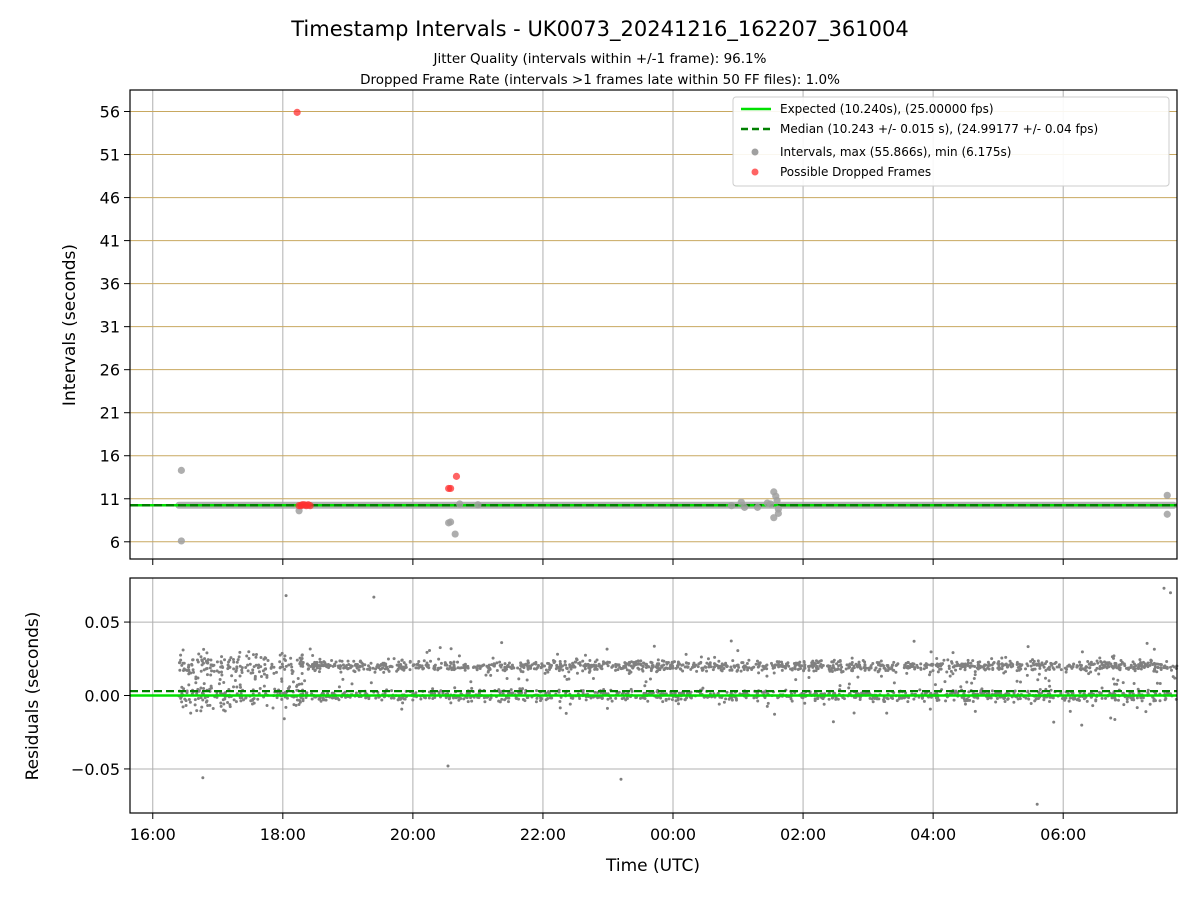 This screenshot has height=900, width=1200. I want to click on x-tick-label: 22:00, so click(543, 834).